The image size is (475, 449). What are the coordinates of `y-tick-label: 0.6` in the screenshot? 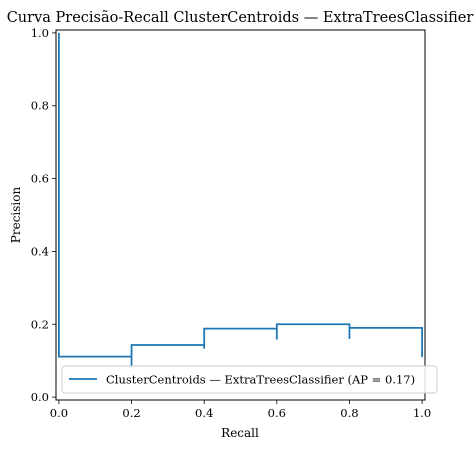 It's located at (40, 179).